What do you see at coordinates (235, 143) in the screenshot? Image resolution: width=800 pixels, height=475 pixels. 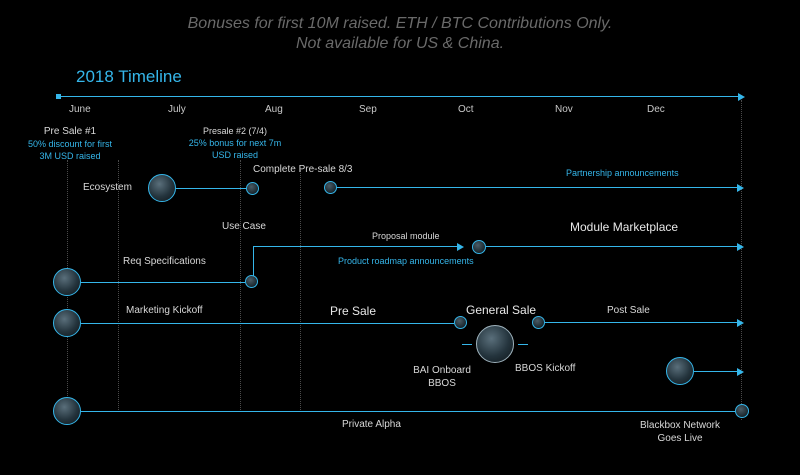 I see `presale2-line1: 25% bonus for next 7m` at bounding box center [235, 143].